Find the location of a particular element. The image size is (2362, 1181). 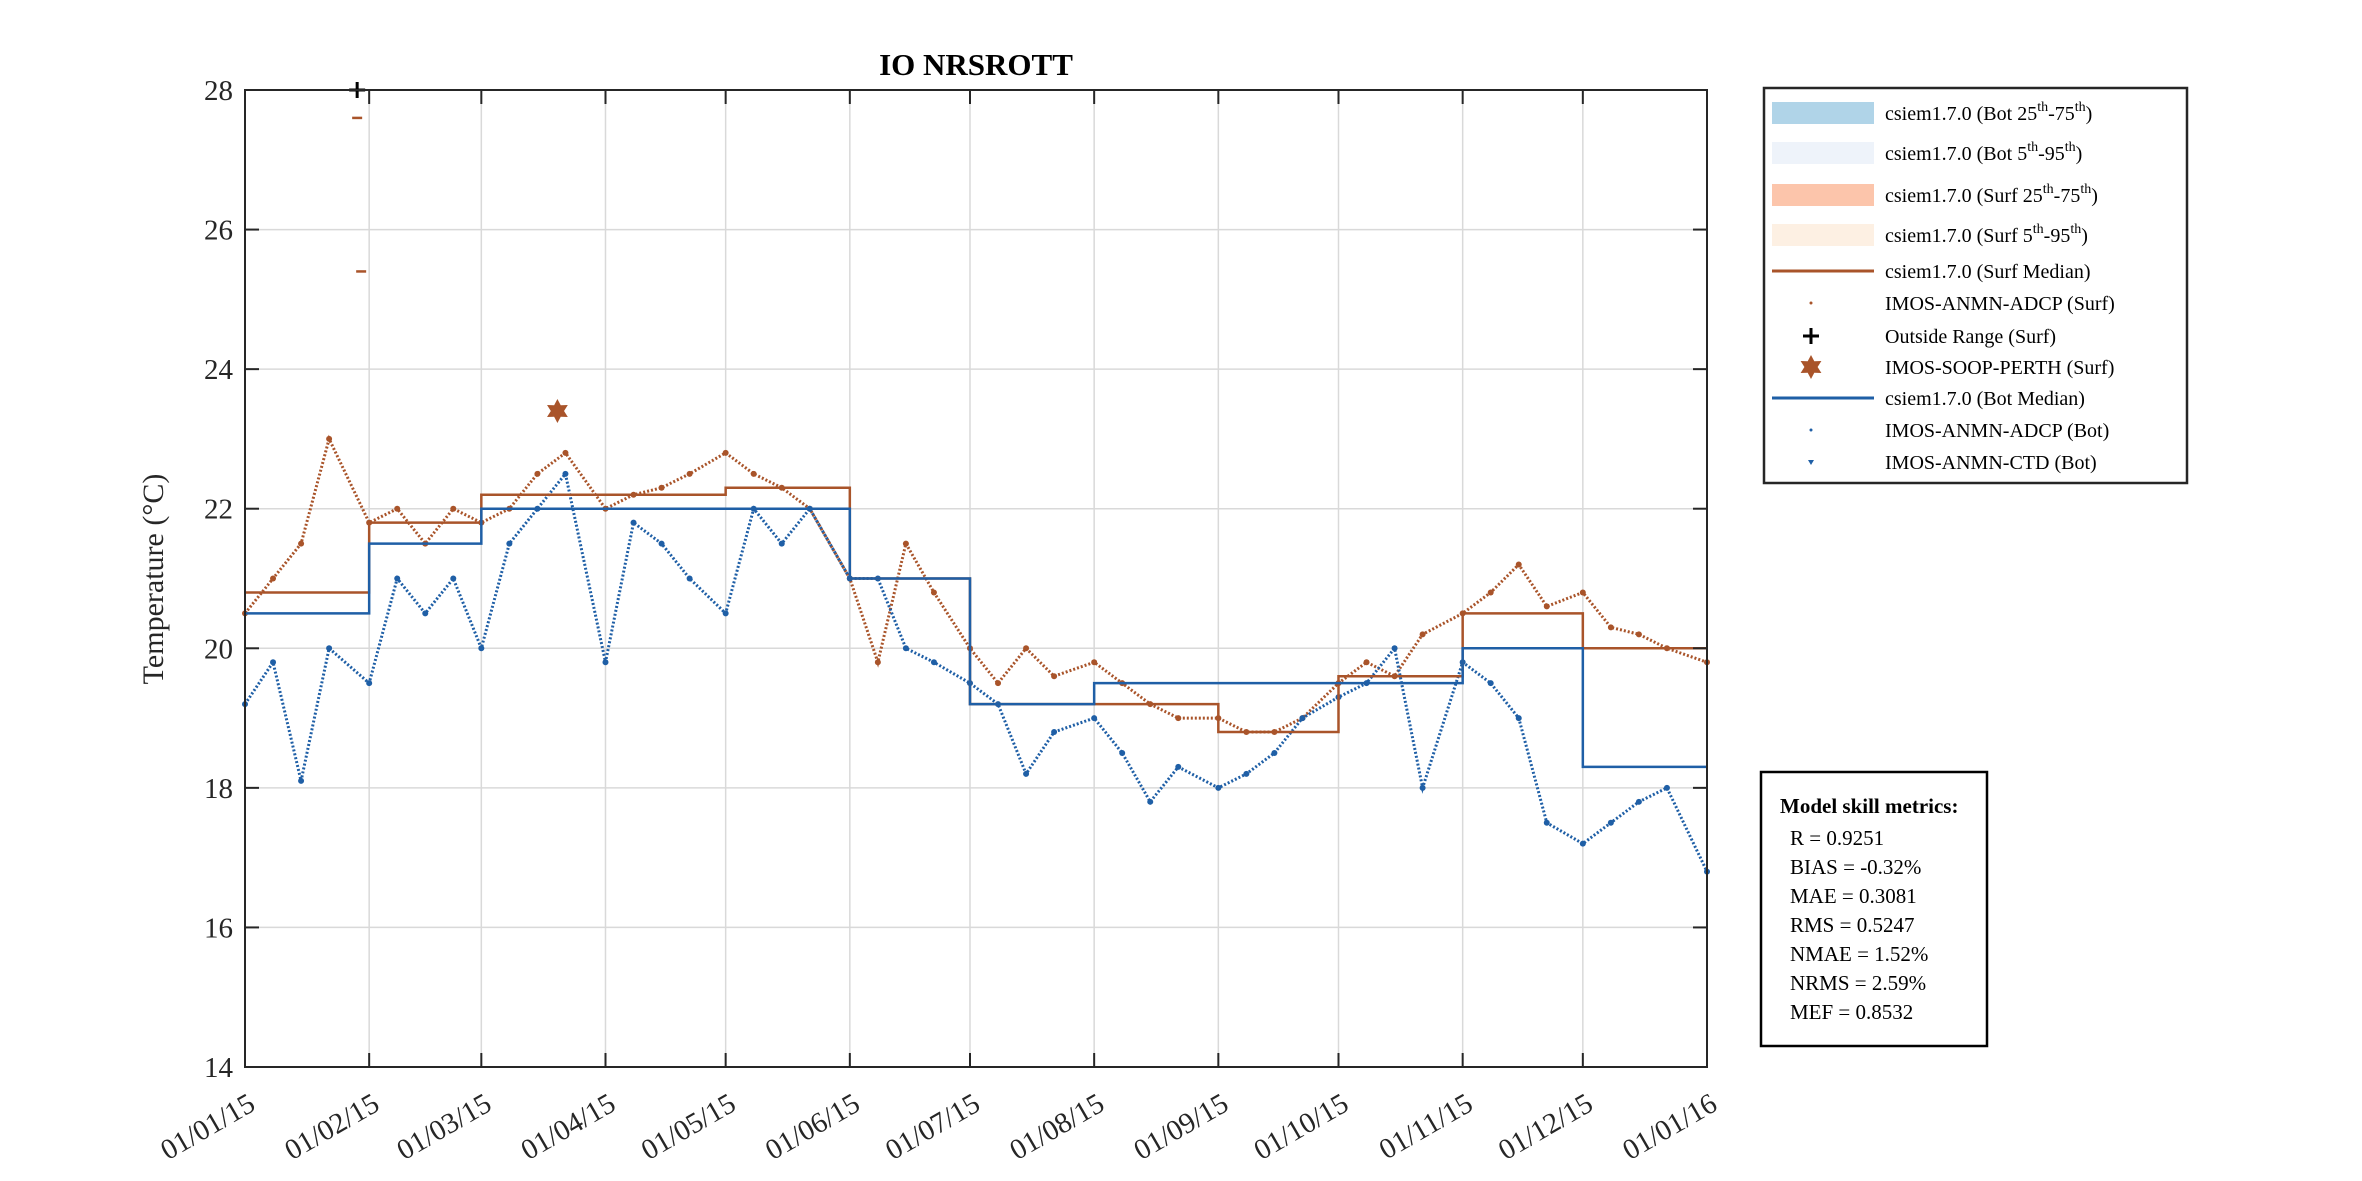

legend-triangle-icon is located at coordinates (1811, 462).